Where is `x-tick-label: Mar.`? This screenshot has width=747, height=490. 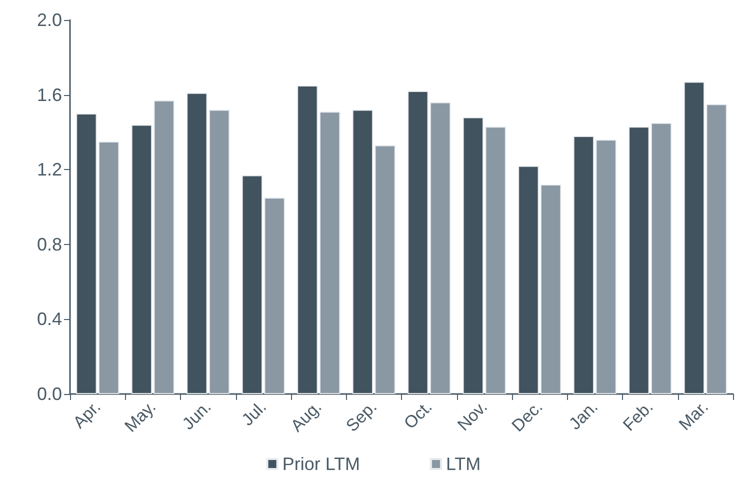 x-tick-label: Mar. is located at coordinates (693, 415).